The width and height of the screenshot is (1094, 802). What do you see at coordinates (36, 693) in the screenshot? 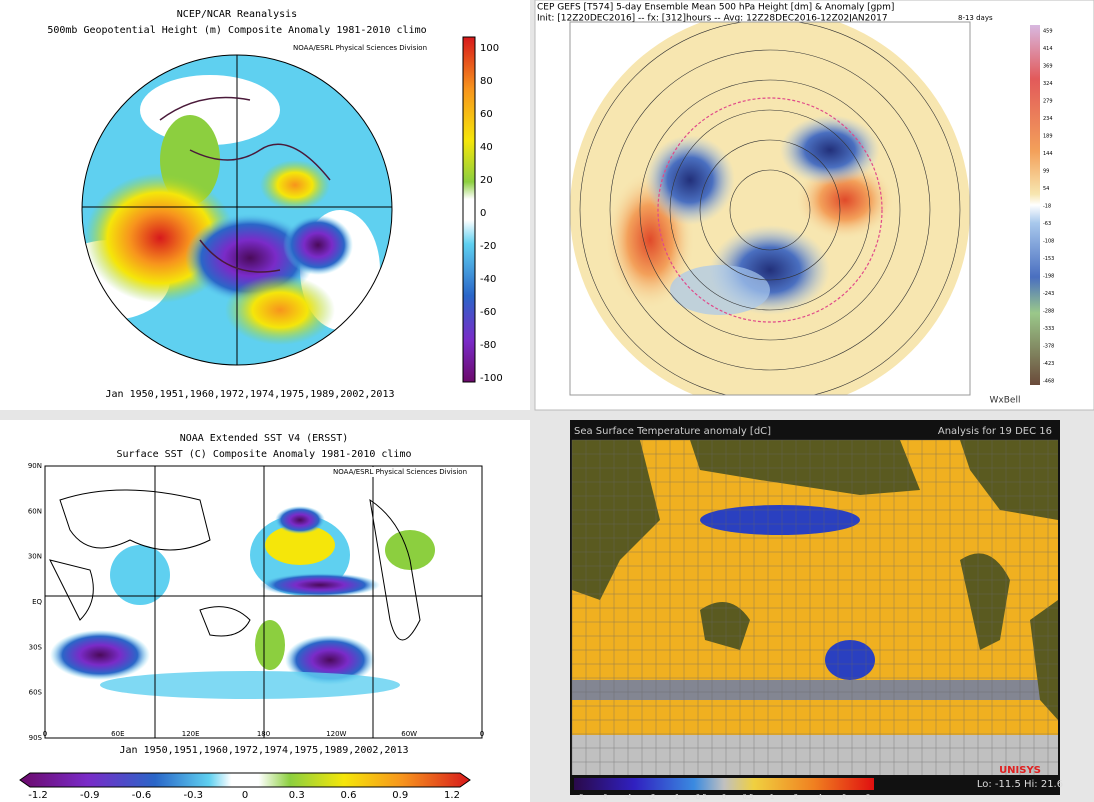
I see `lat-label: 60S` at bounding box center [36, 693].